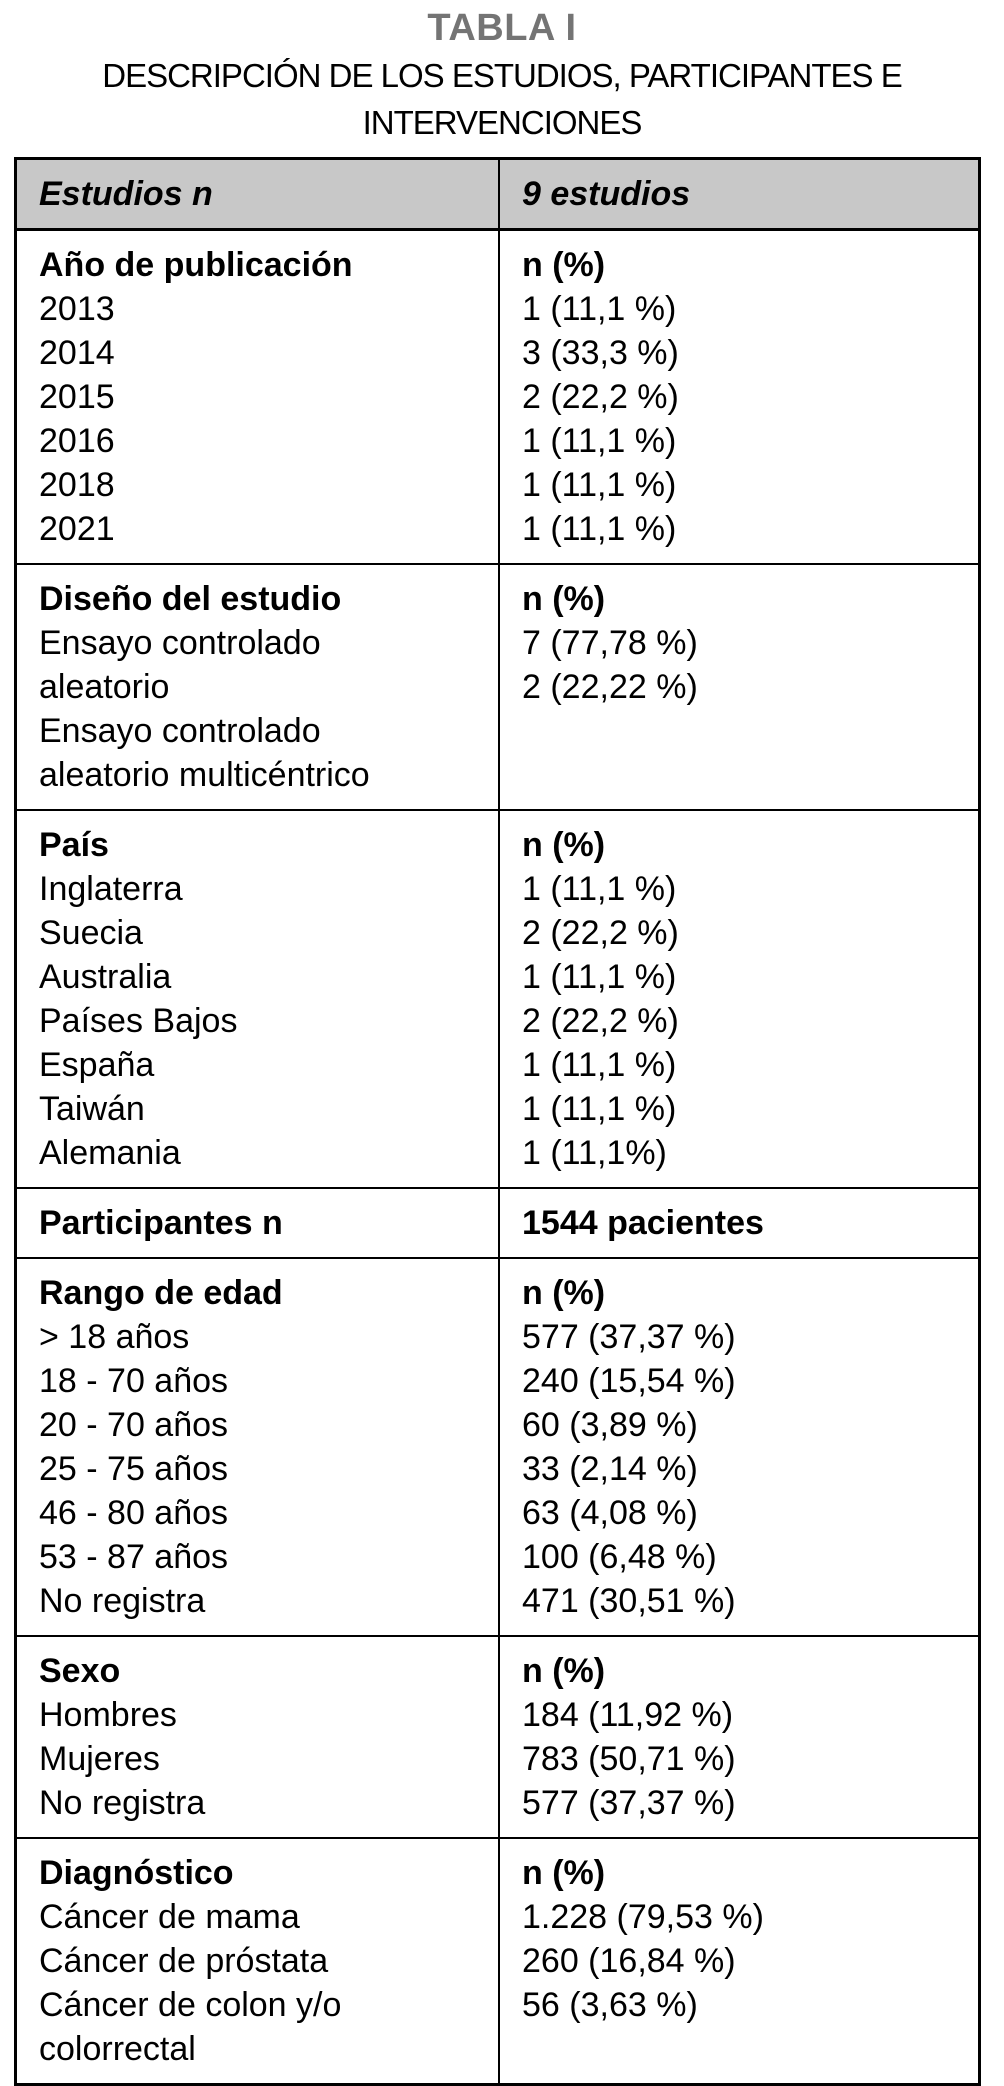 Image resolution: width=1004 pixels, height=2086 pixels. I want to click on row-value: 7 (77,78 %), so click(610, 643).